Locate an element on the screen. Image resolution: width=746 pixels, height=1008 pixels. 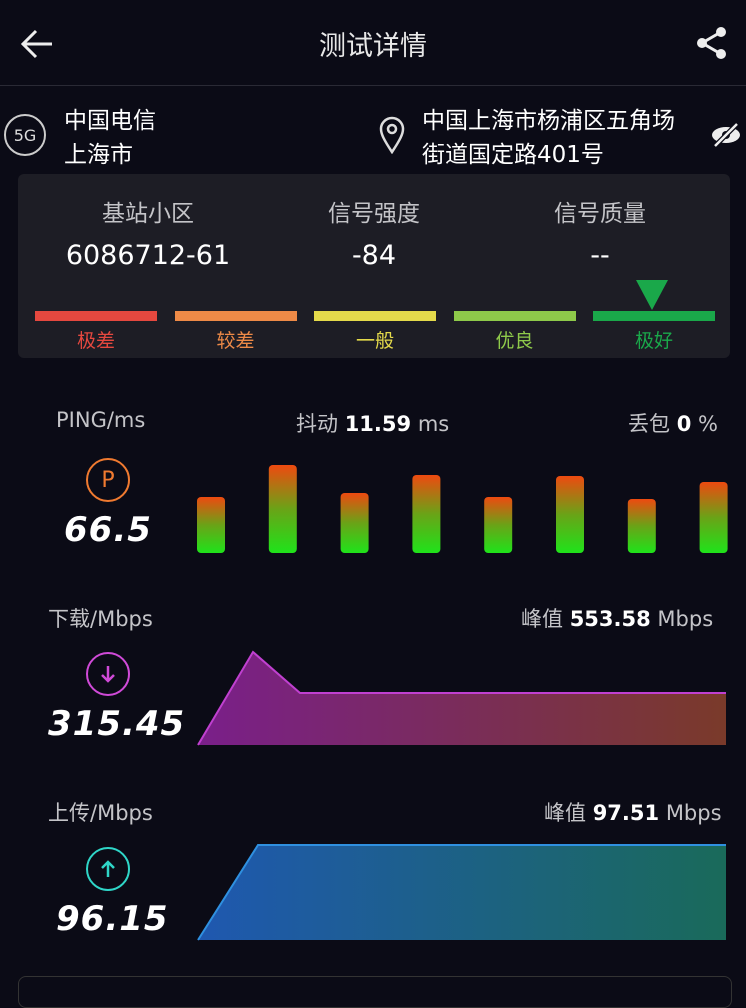
page-title: 测试详情 is located at coordinates (373, 46).